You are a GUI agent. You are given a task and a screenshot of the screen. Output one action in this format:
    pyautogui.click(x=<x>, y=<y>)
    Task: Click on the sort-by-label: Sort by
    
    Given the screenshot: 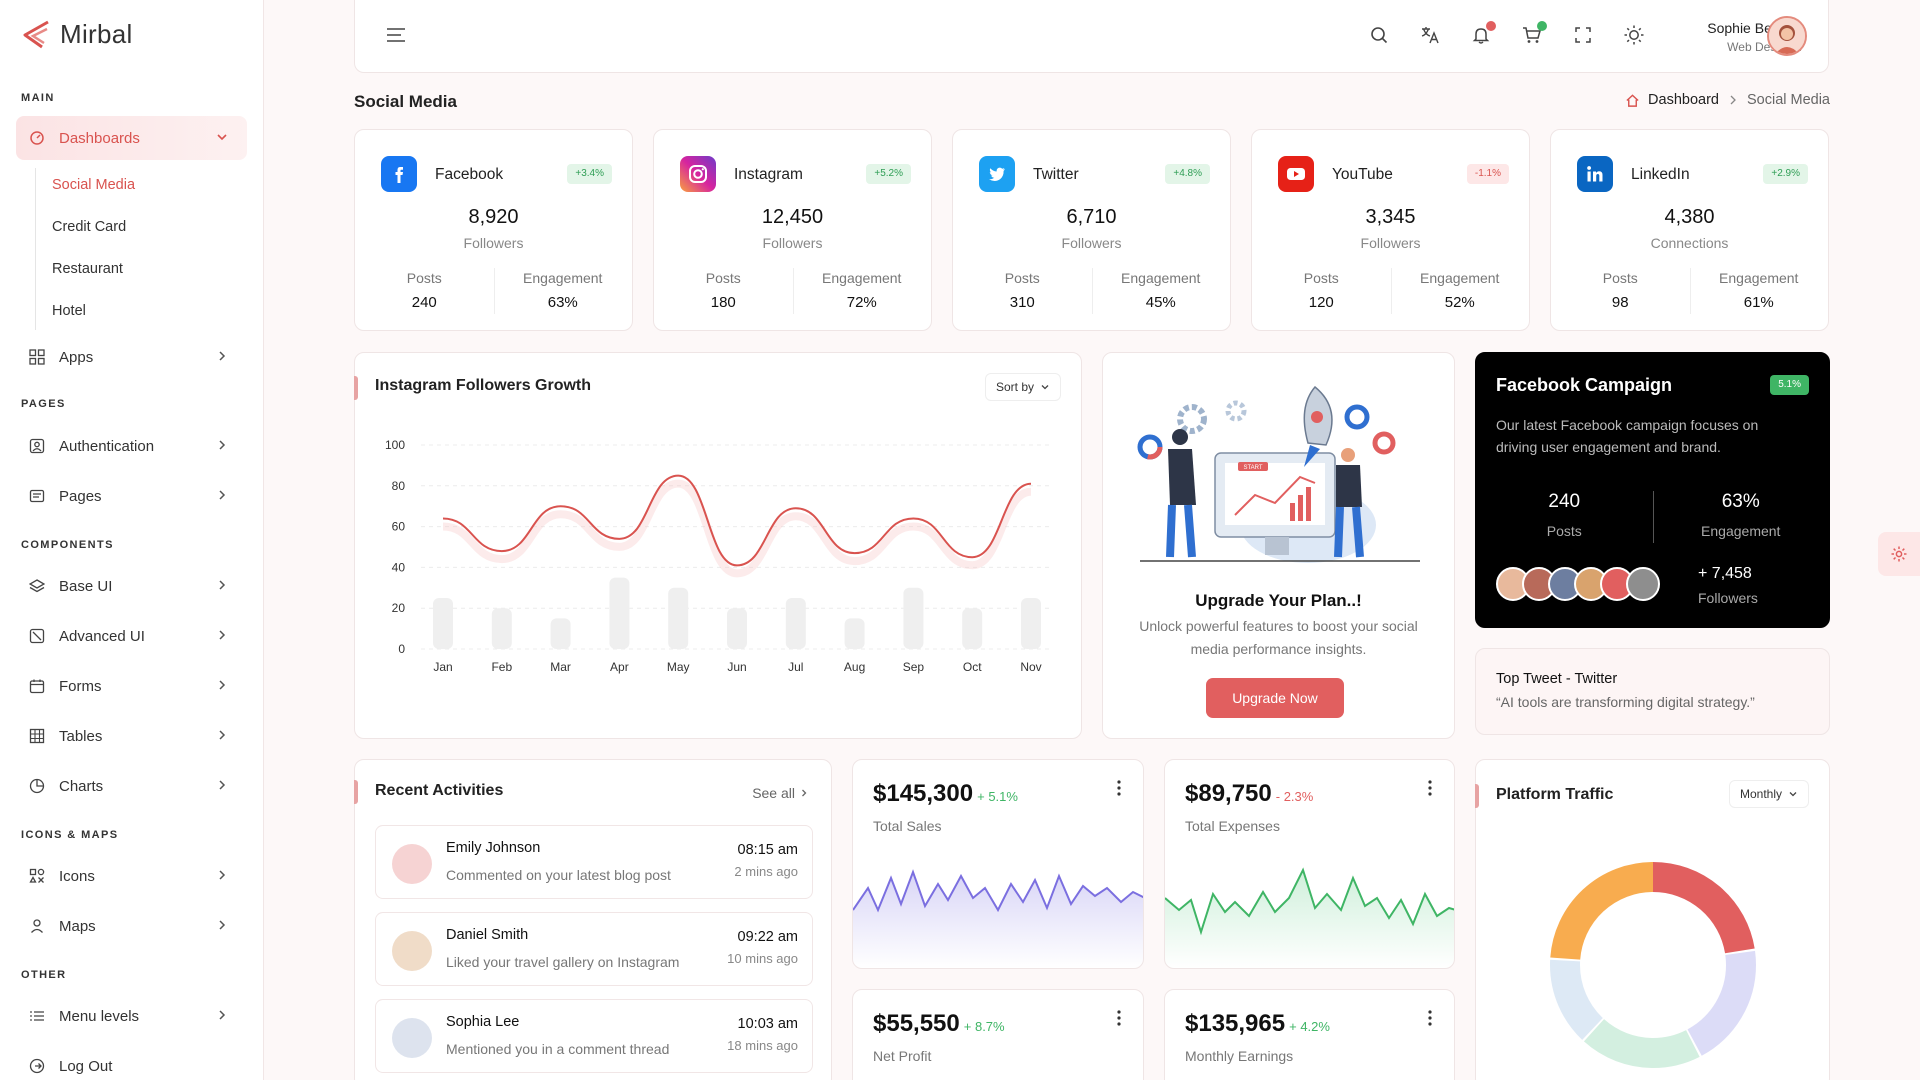 What is the action you would take?
    pyautogui.click(x=1014, y=387)
    